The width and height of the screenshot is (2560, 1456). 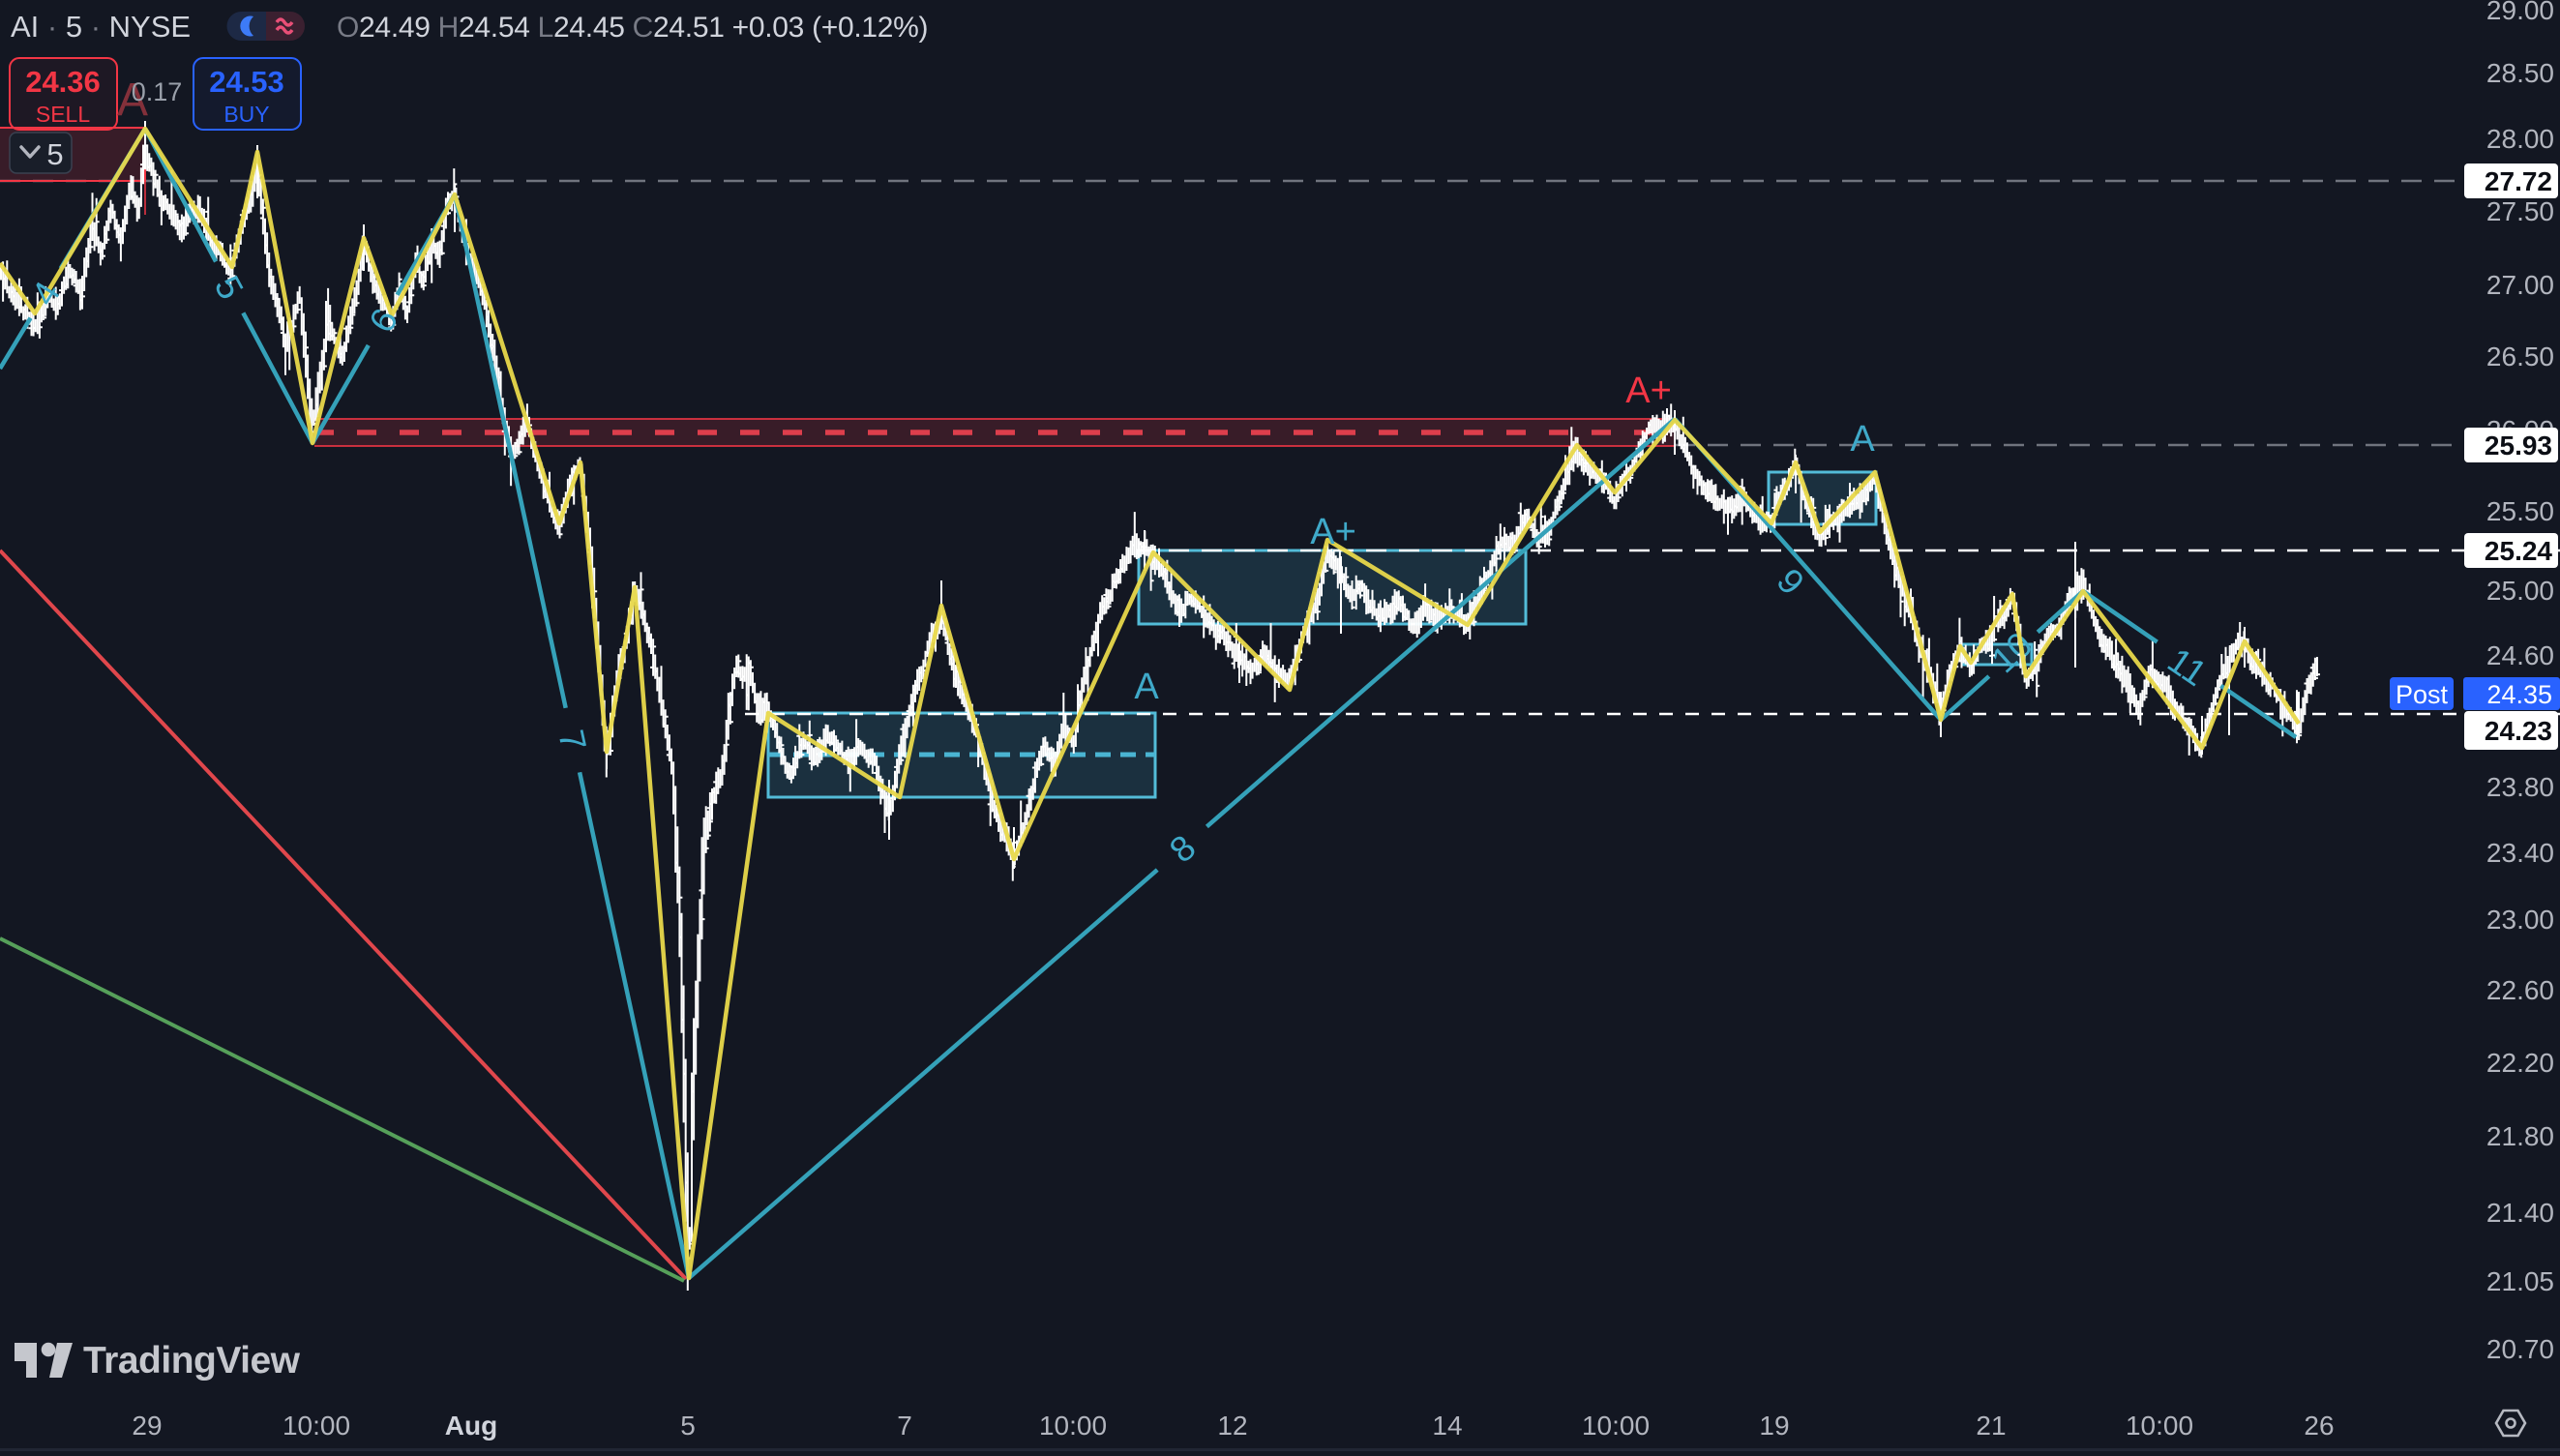 What do you see at coordinates (2520, 1063) in the screenshot?
I see `svg-text: 22.20` at bounding box center [2520, 1063].